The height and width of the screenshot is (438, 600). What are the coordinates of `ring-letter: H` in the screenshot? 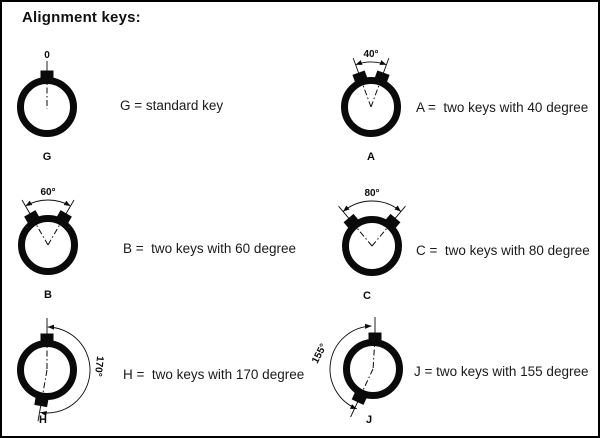 It's located at (43, 420).